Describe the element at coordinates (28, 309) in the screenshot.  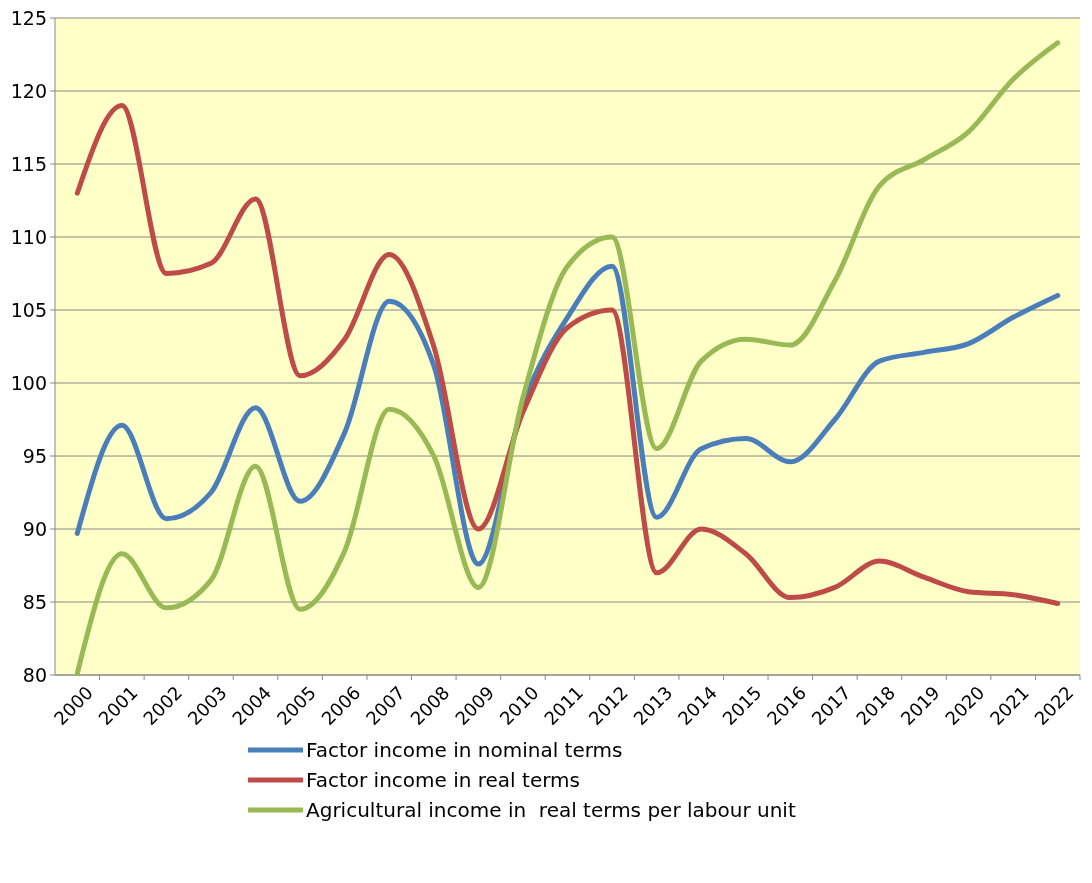
I see `y-tick-label: 105` at that location.